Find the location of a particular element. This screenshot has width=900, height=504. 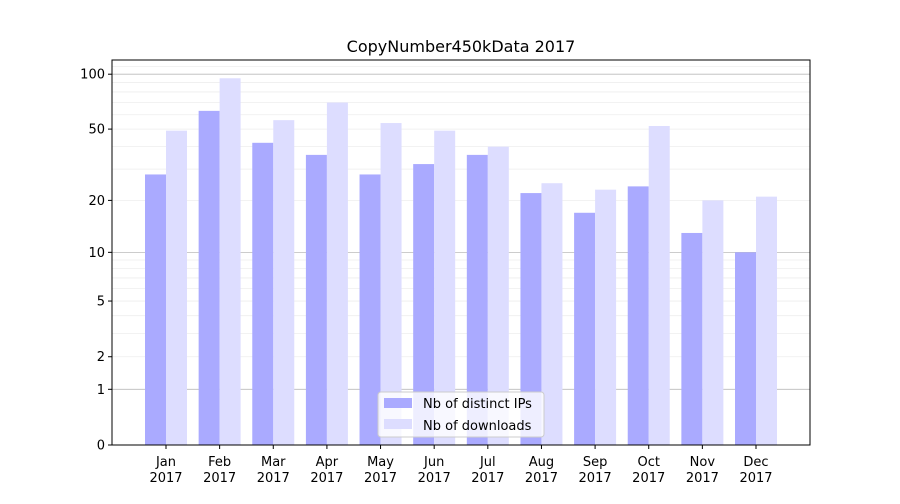

x-tick-label: Apr 2017 is located at coordinates (326, 470).